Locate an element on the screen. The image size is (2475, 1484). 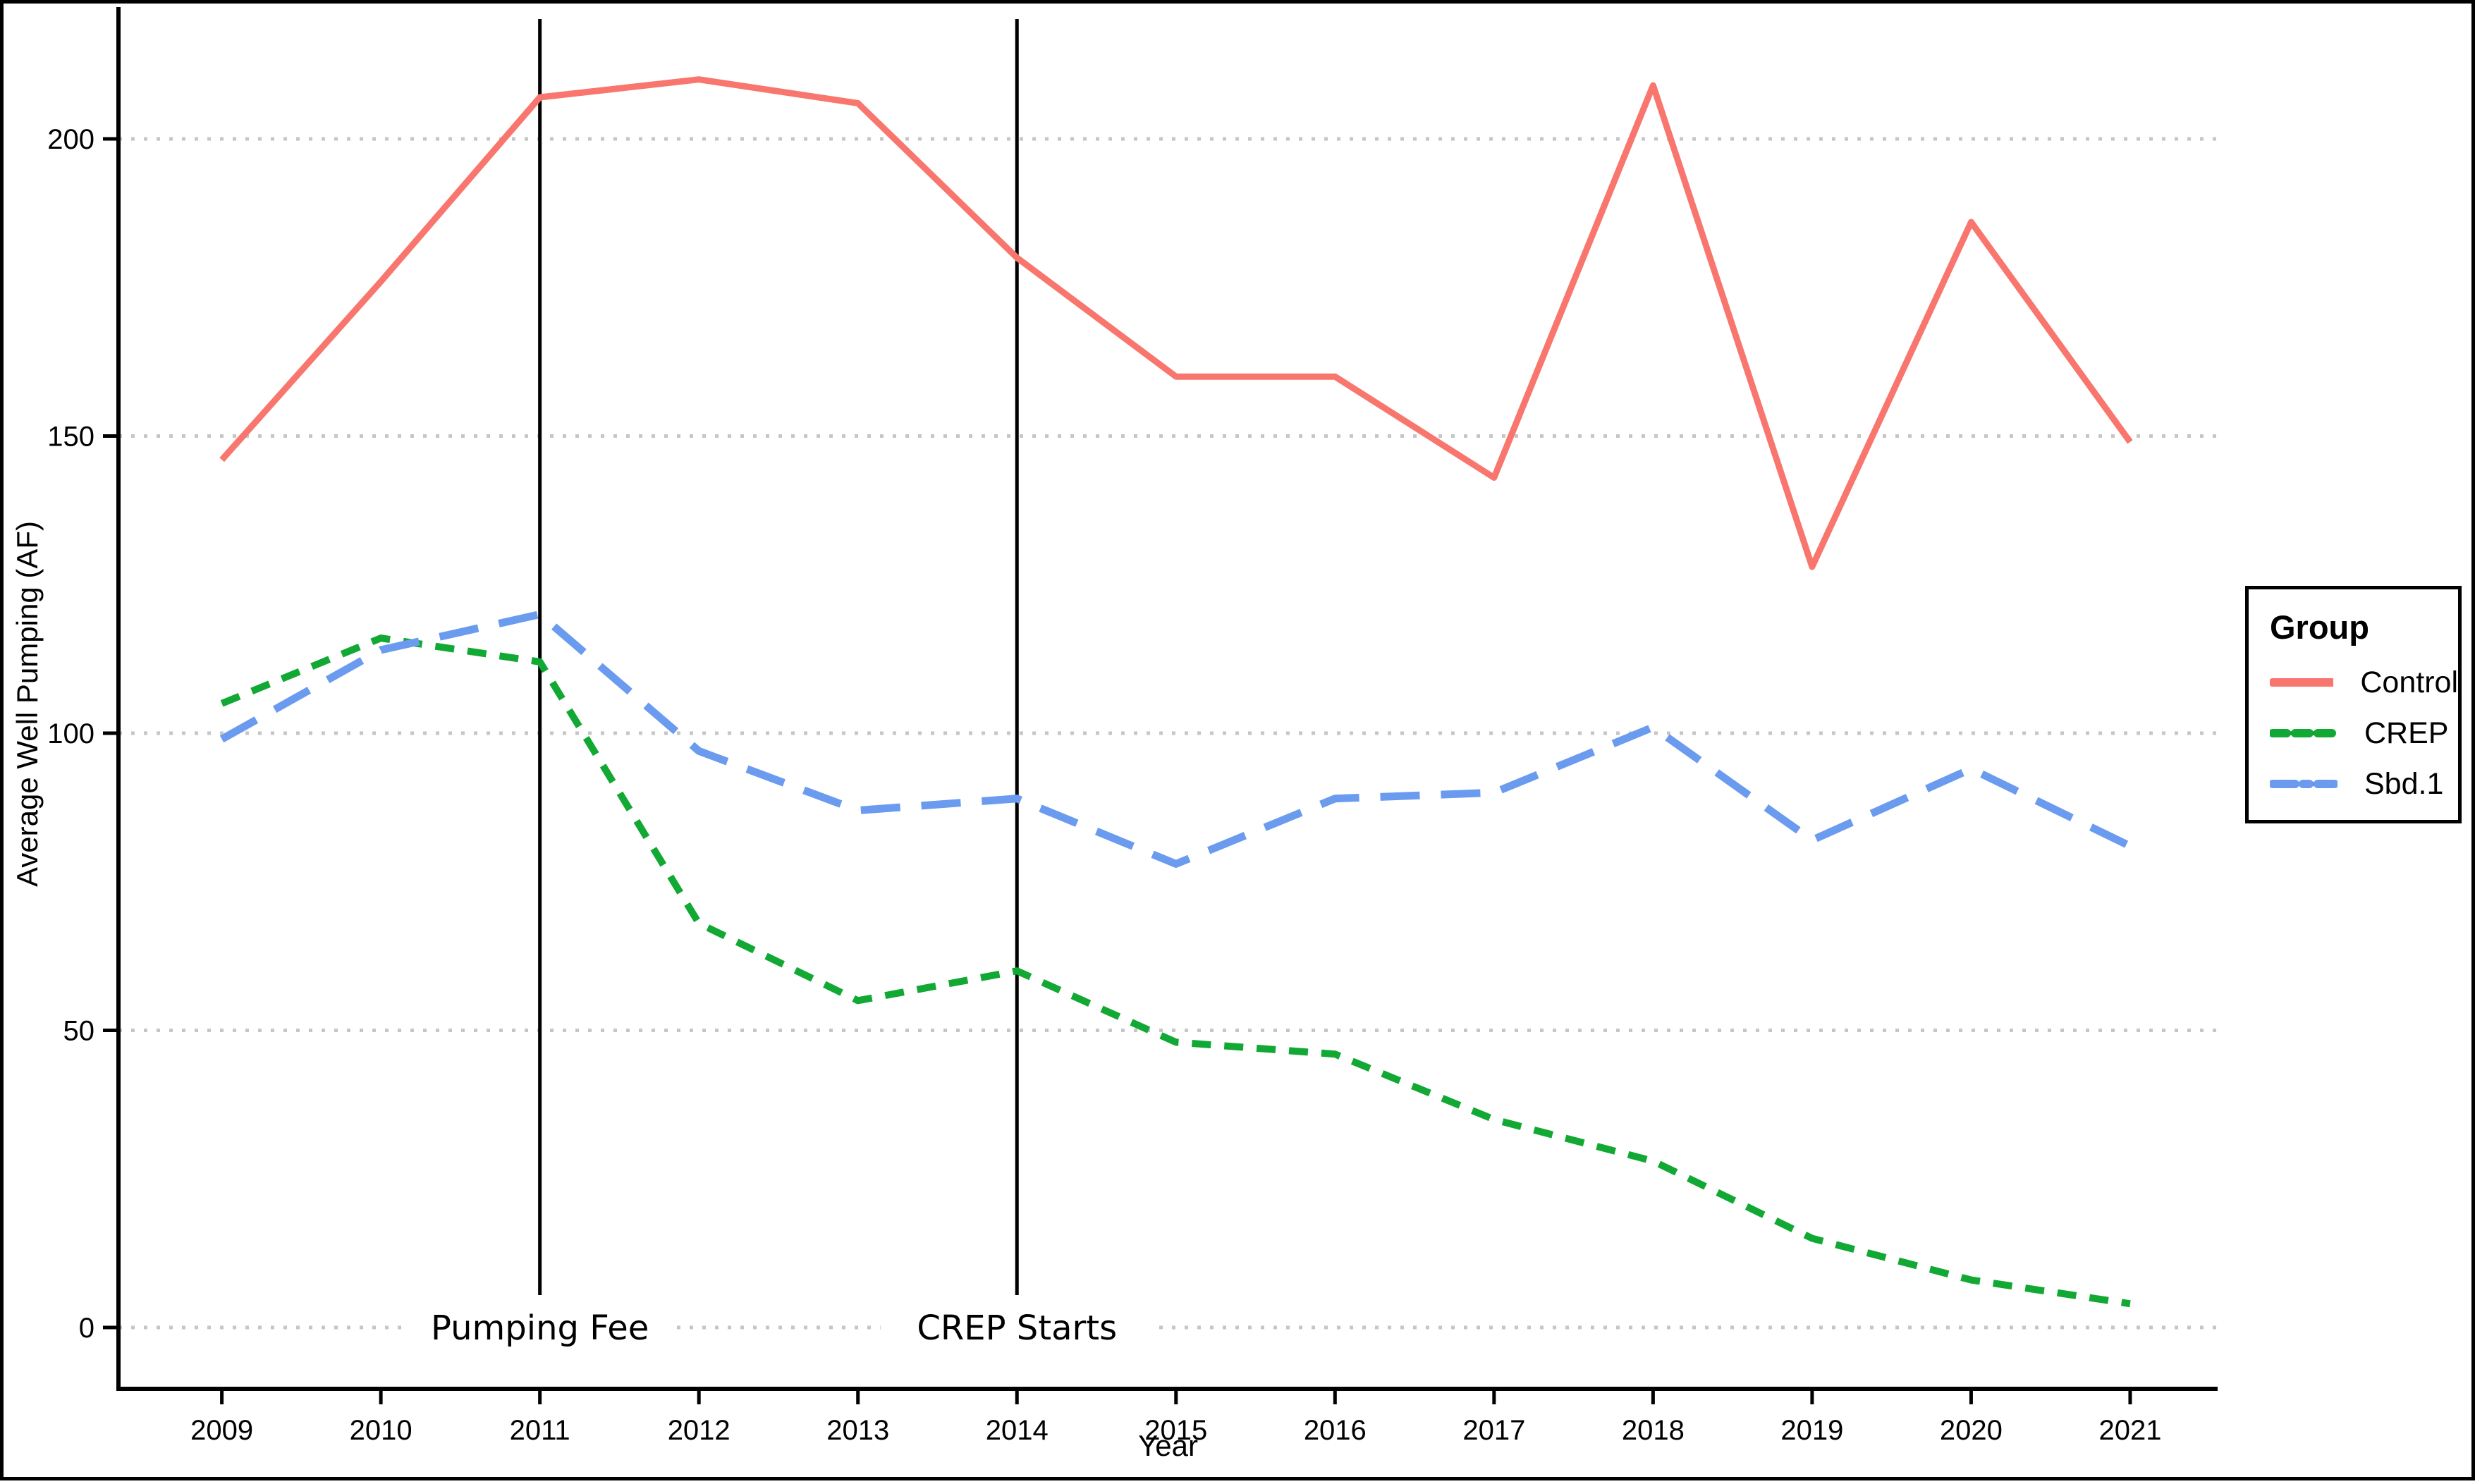
annotation-label: CREP Starts is located at coordinates (1017, 1328).